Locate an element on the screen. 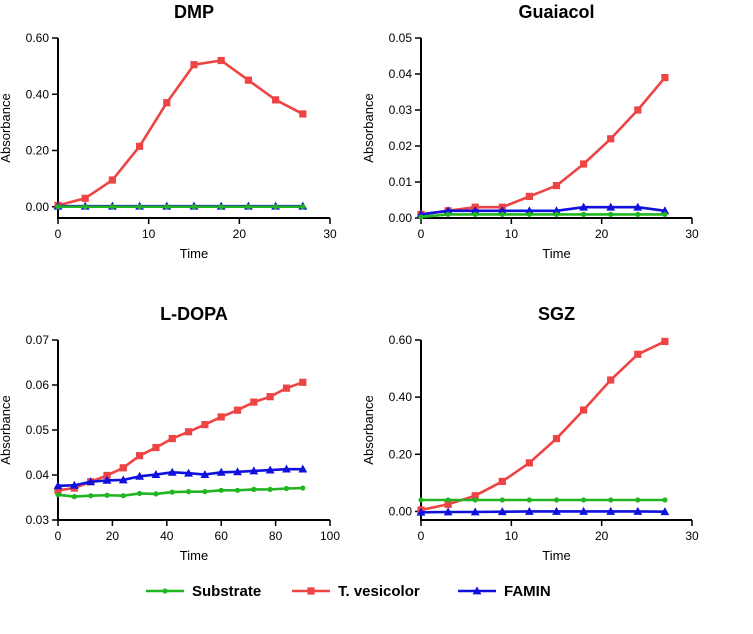 Image resolution: width=753 pixels, height=634 pixels. series-line-substrate is located at coordinates (180, 492).